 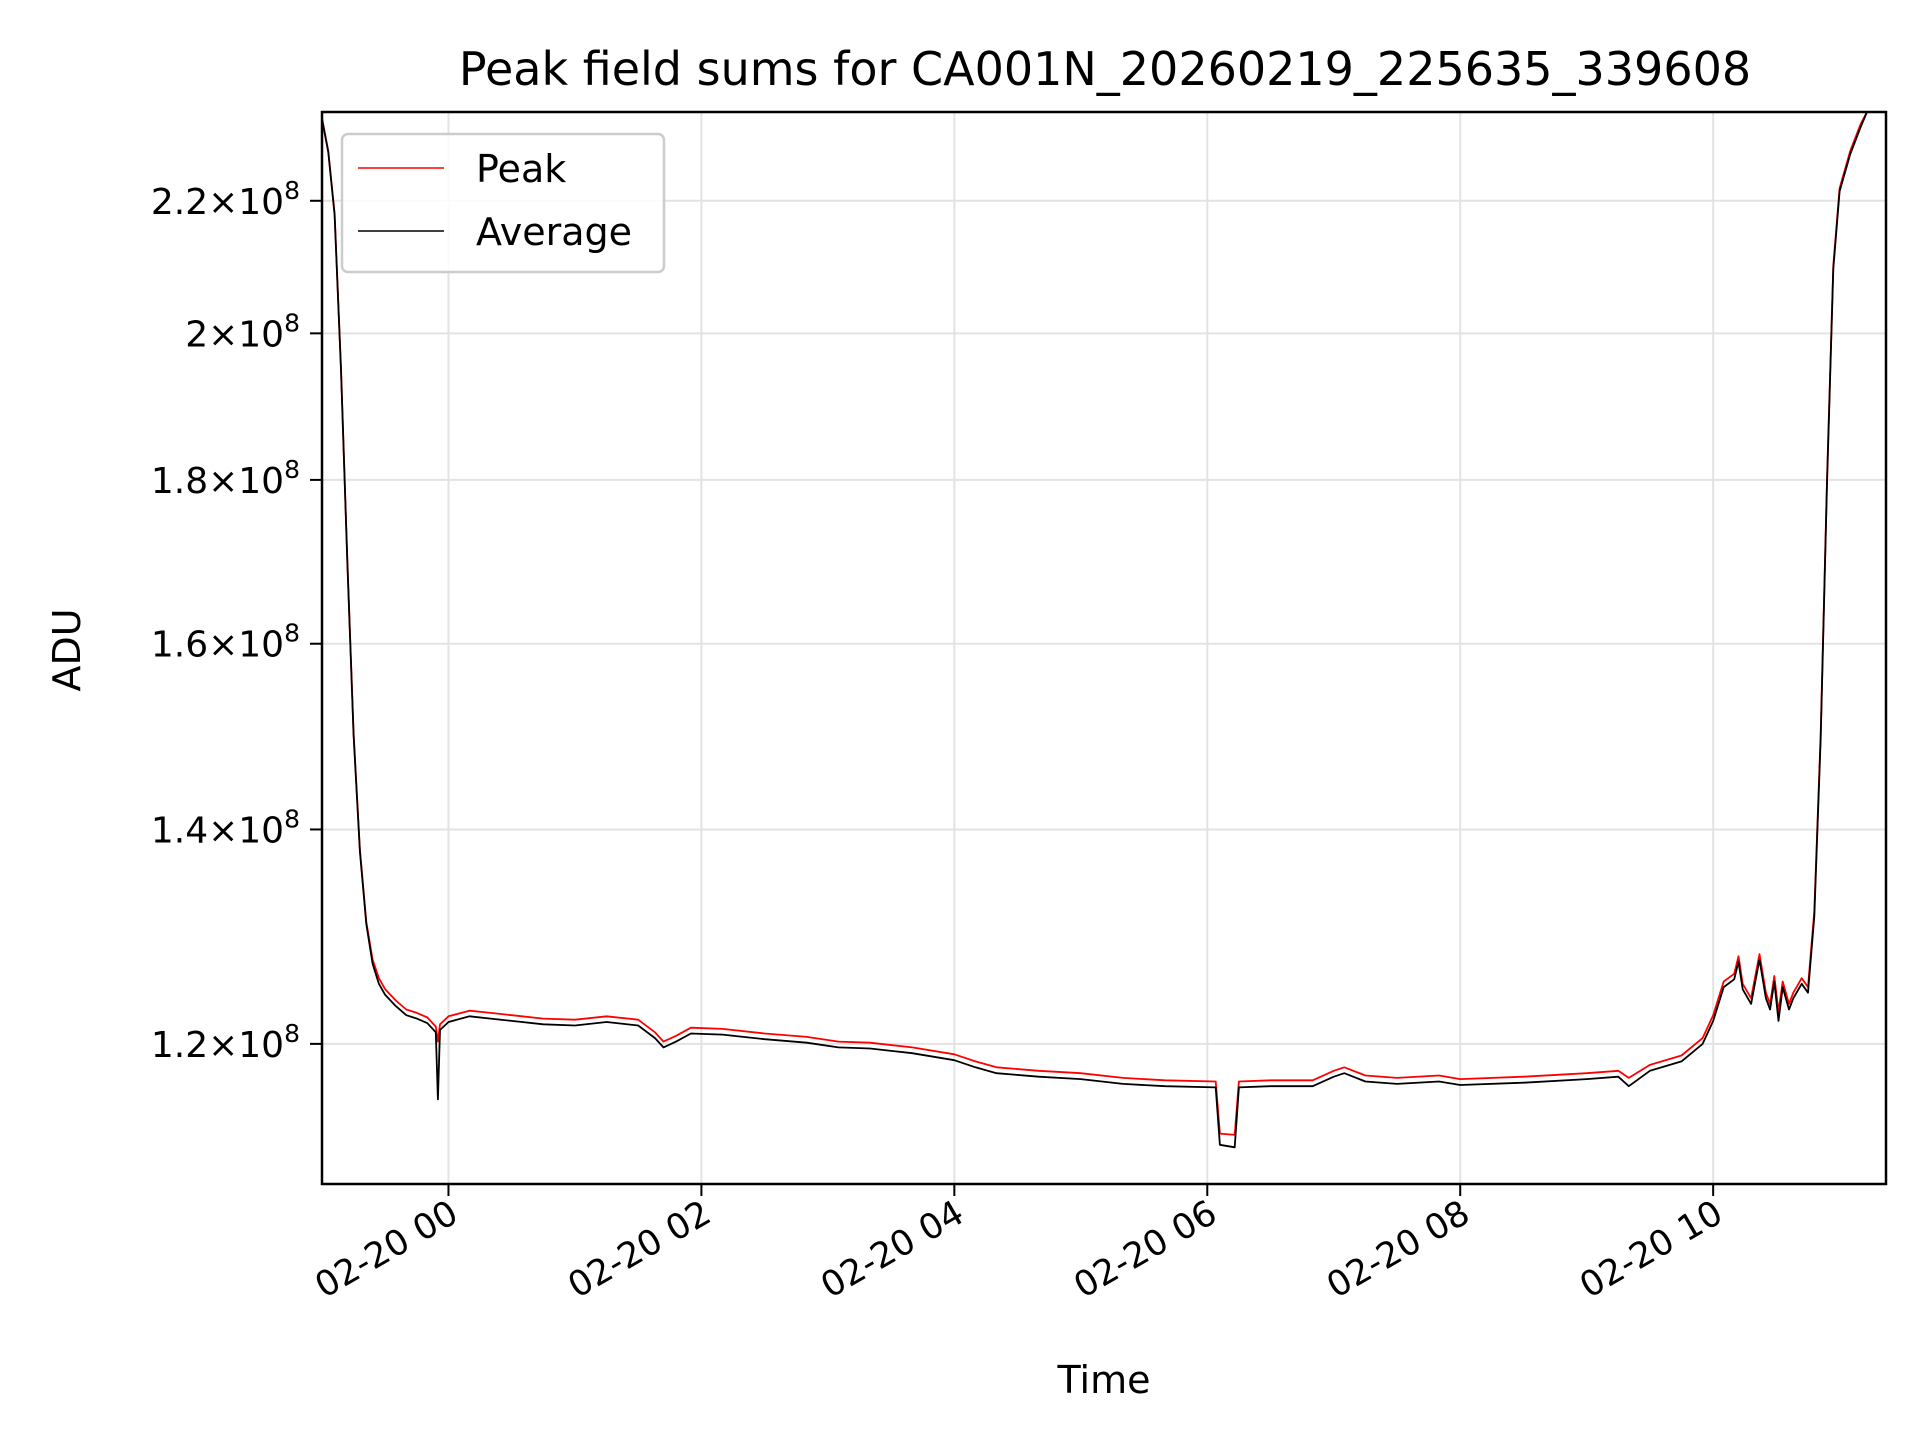 I want to click on legend-label-average: Average, so click(x=554, y=232).